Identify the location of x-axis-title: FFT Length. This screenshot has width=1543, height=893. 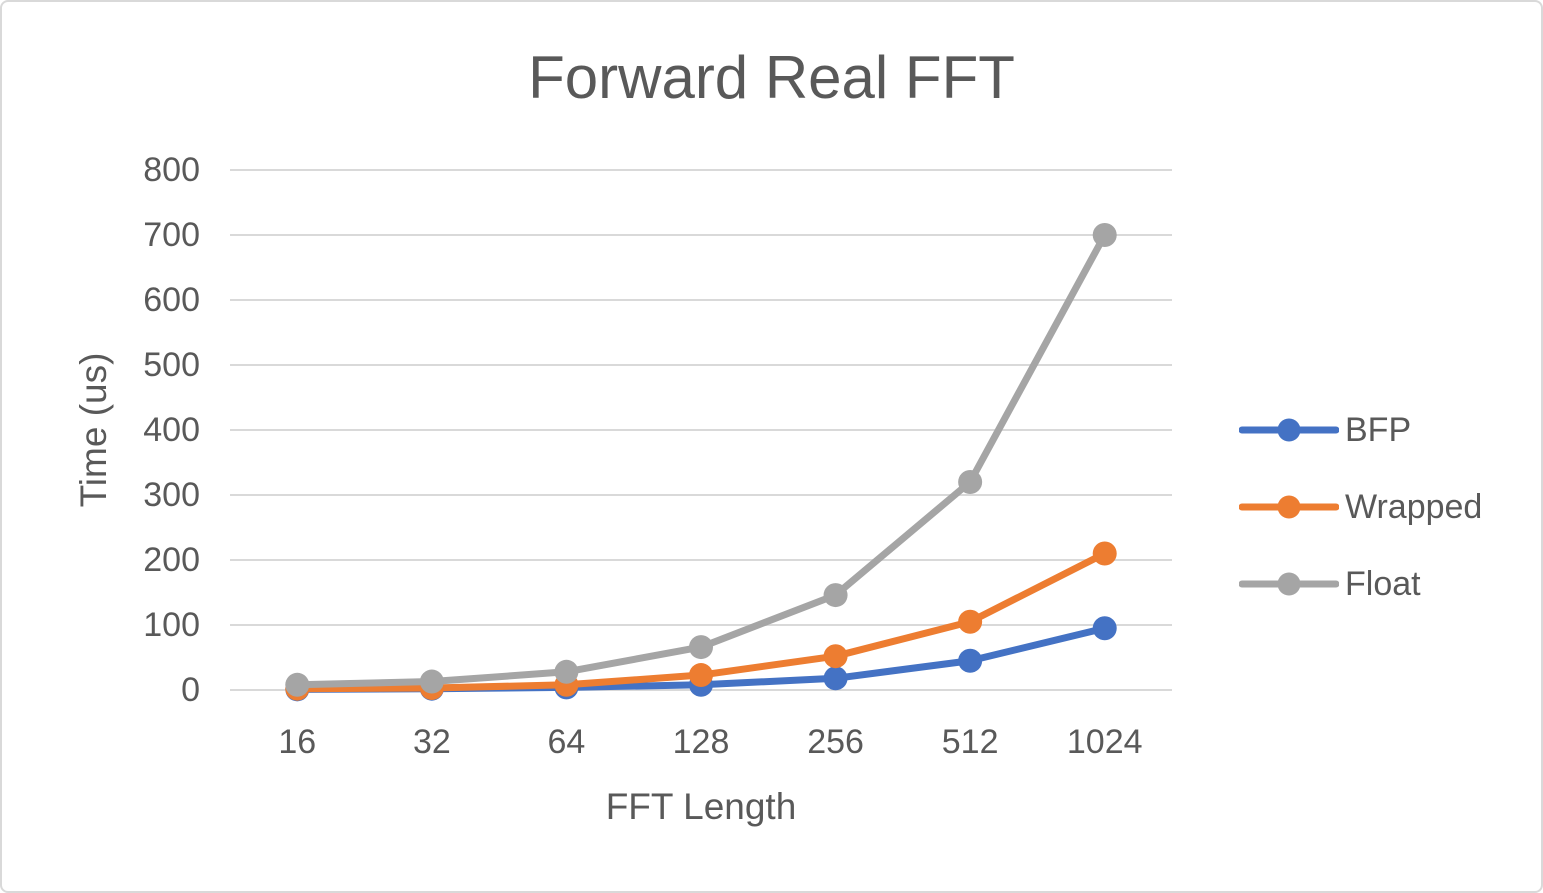
(701, 806).